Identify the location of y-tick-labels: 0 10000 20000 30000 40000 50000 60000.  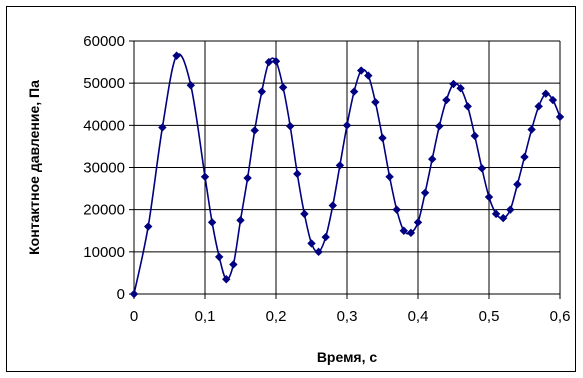
(104, 168).